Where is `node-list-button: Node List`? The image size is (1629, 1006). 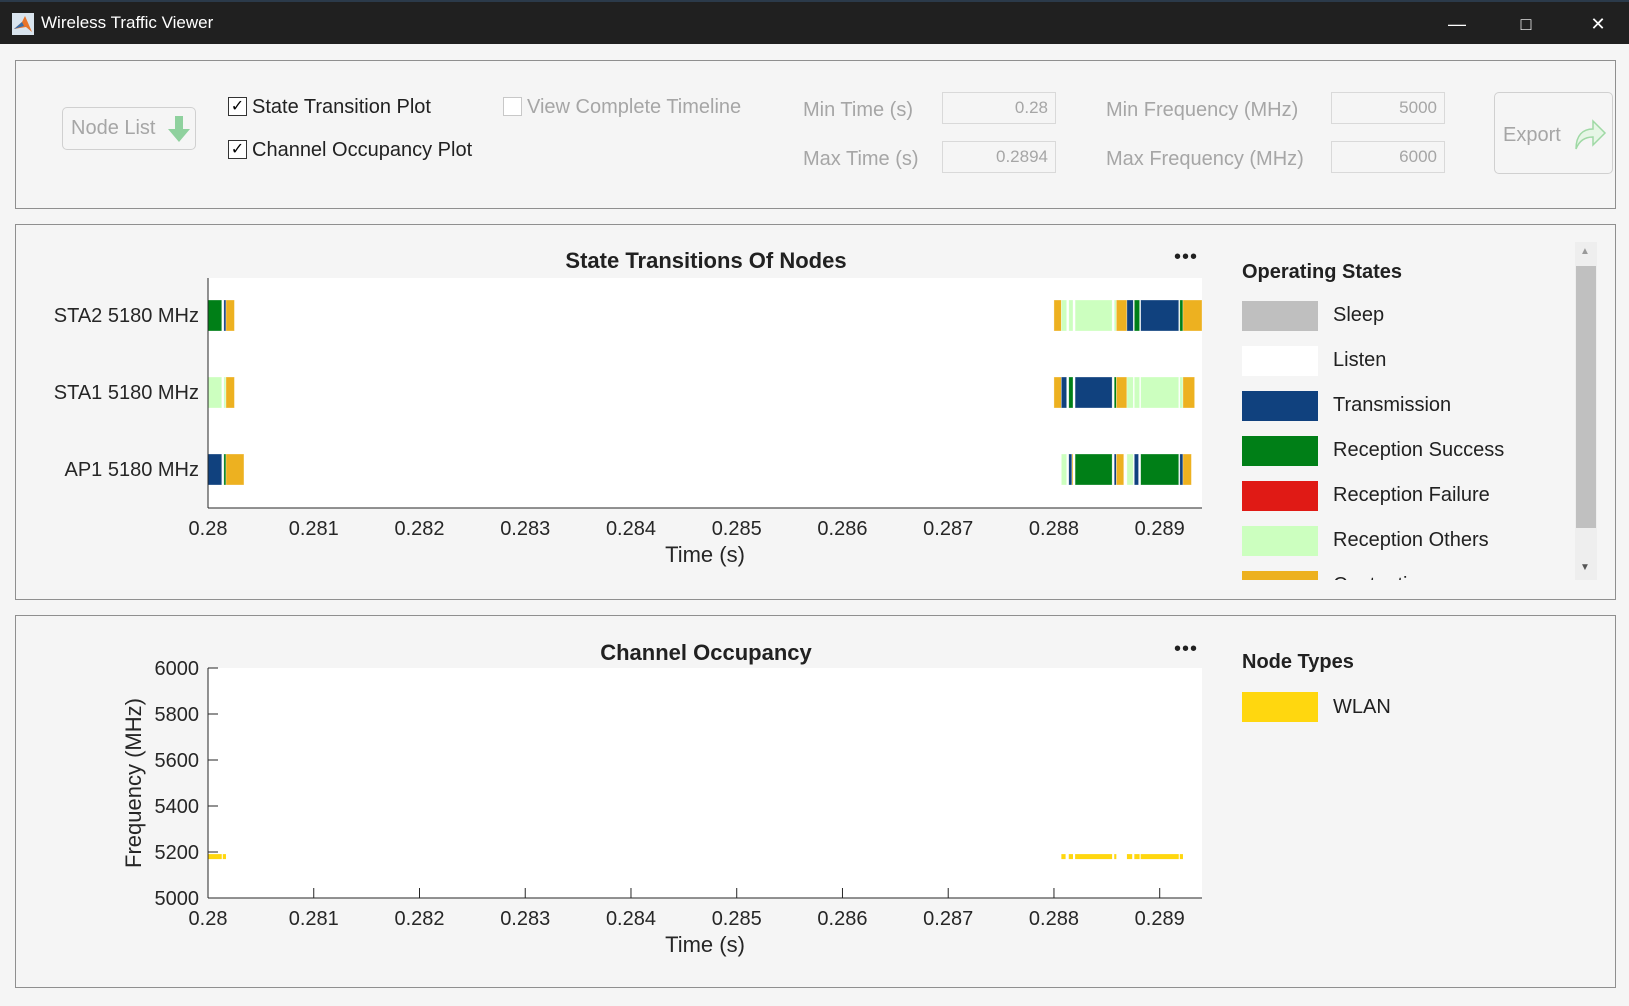 node-list-button: Node List is located at coordinates (129, 128).